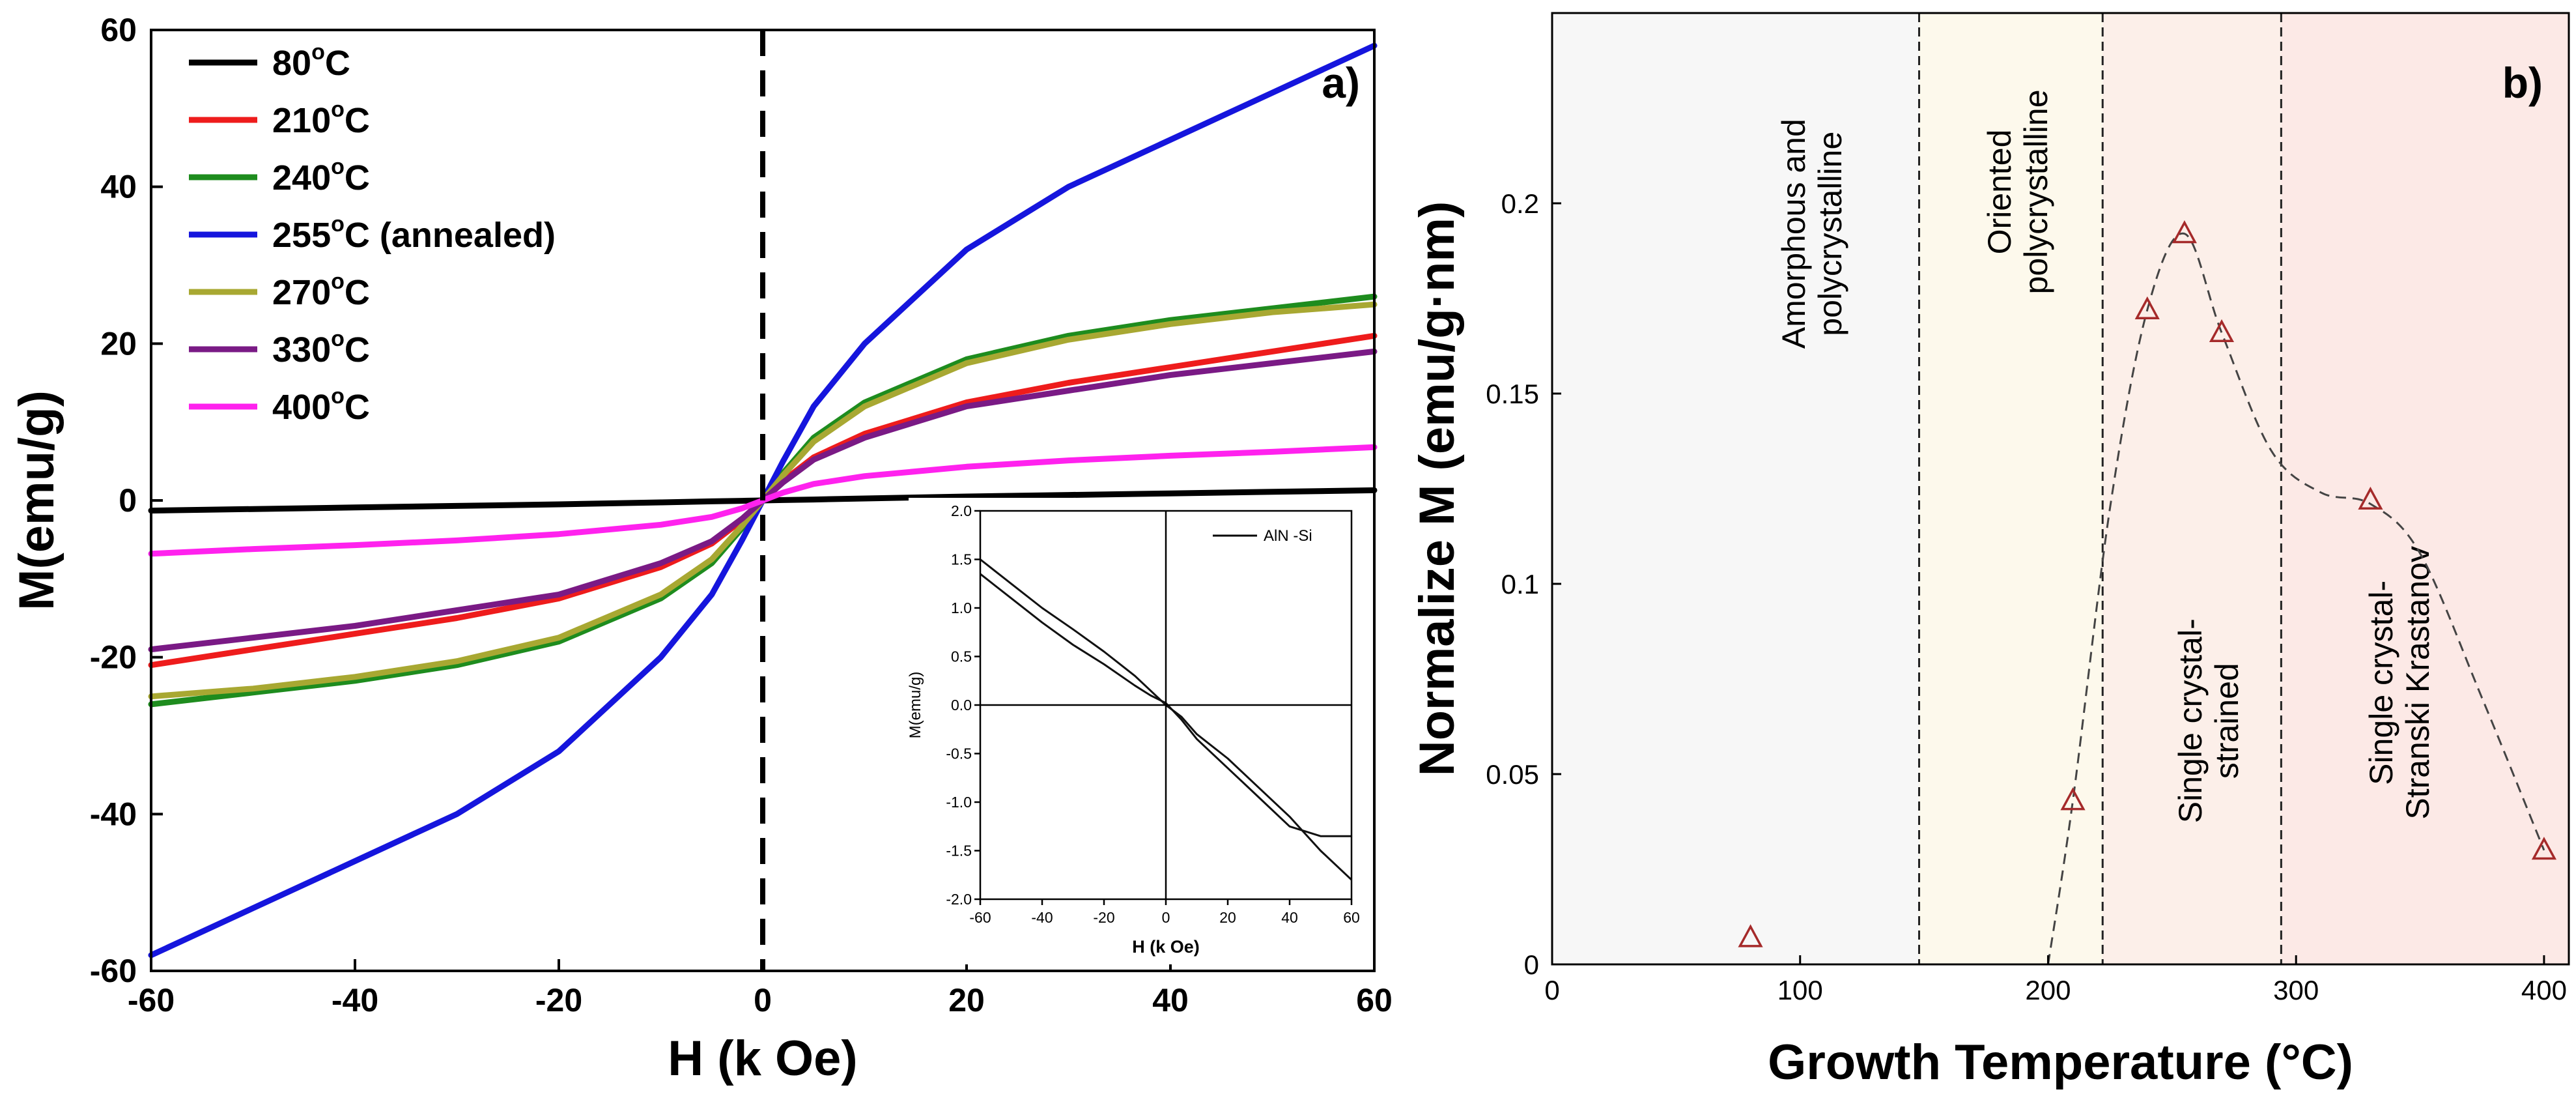  I want to click on inset-x-tick-label: -20, so click(1103, 917).